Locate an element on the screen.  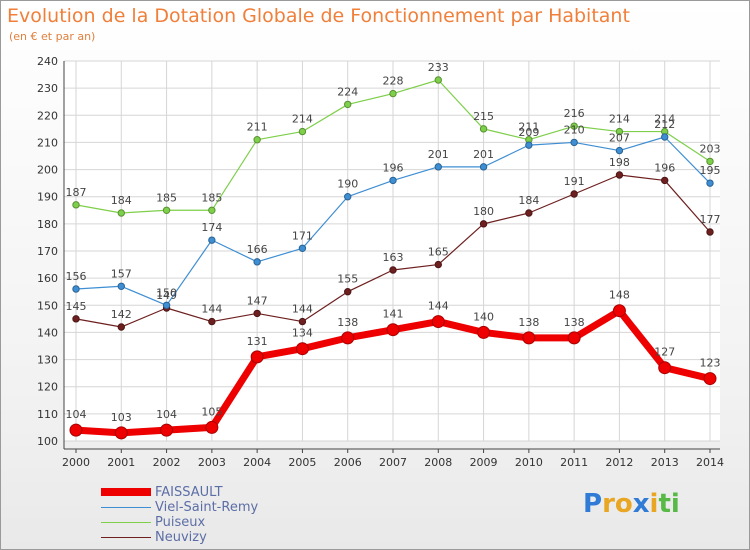
logo-letter: P is located at coordinates (593, 504).